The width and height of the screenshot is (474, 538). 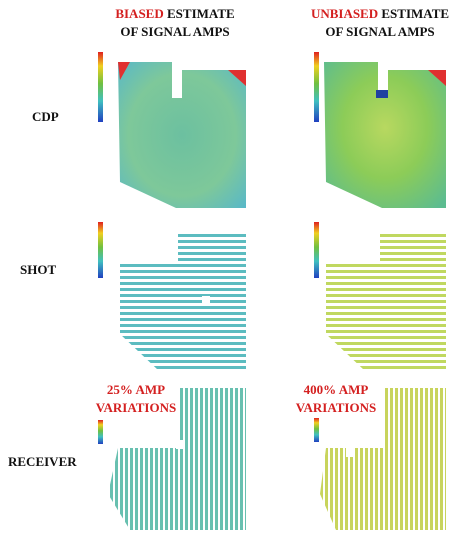 I want to click on column-header: UNBIASED ESTIMATE, so click(x=380, y=13).